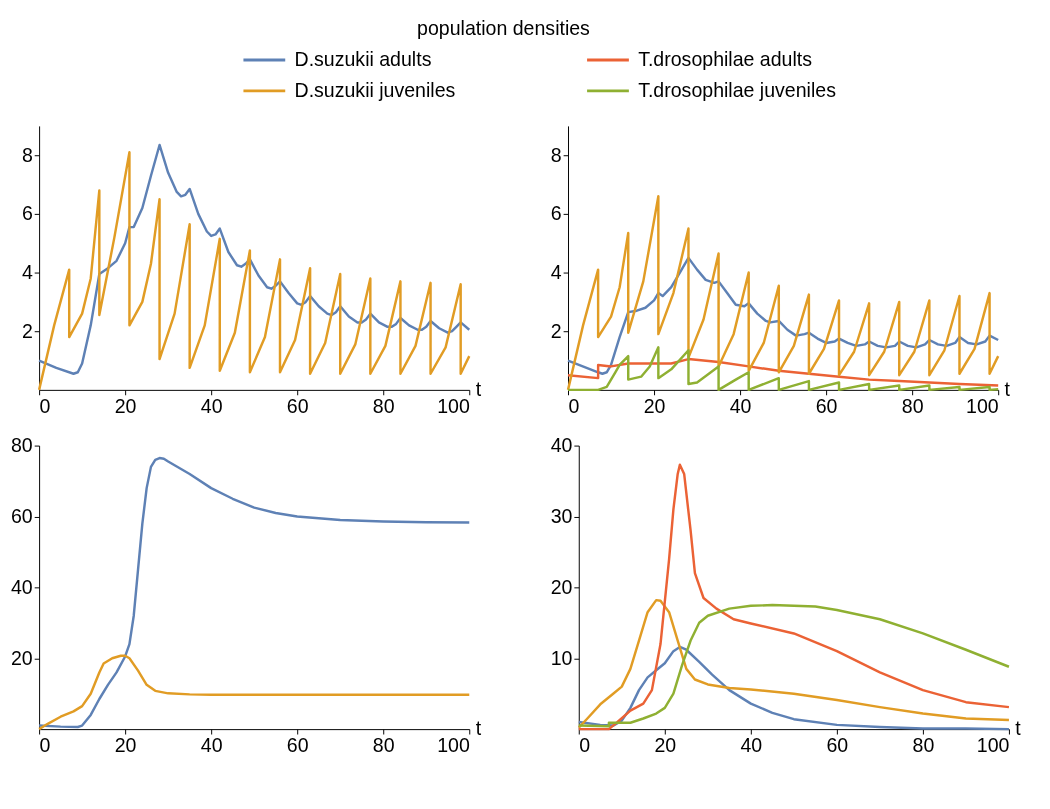 The height and width of the screenshot is (809, 1050). I want to click on y-tick-label: 30, so click(561, 515).